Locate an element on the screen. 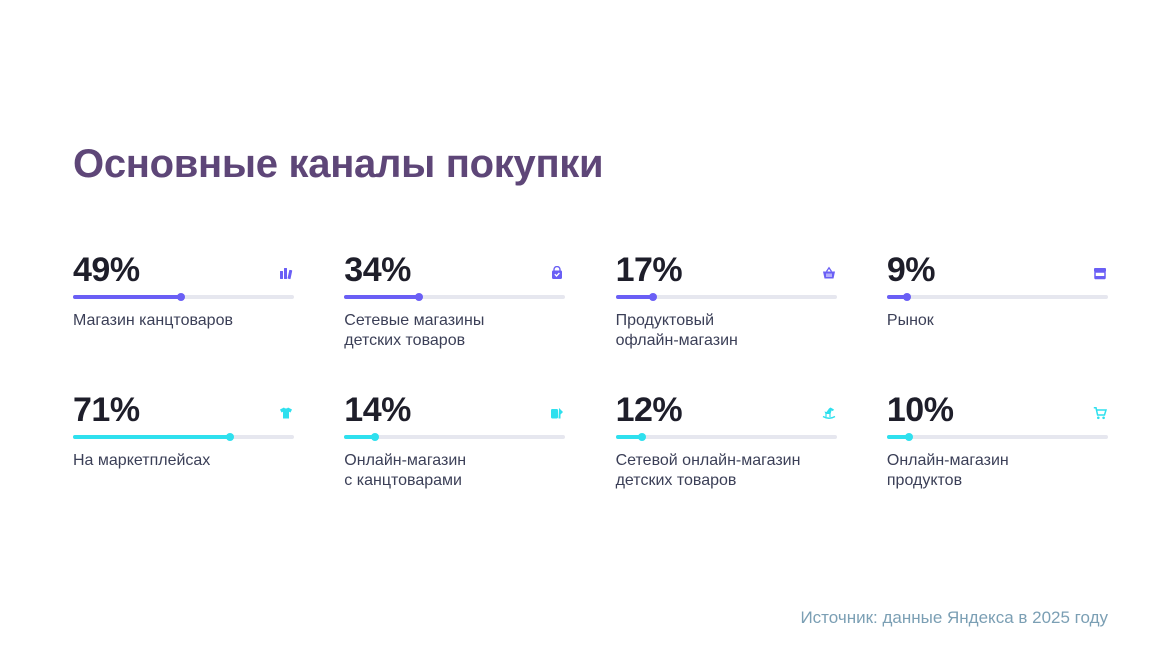  value-label: 14% is located at coordinates (377, 410).